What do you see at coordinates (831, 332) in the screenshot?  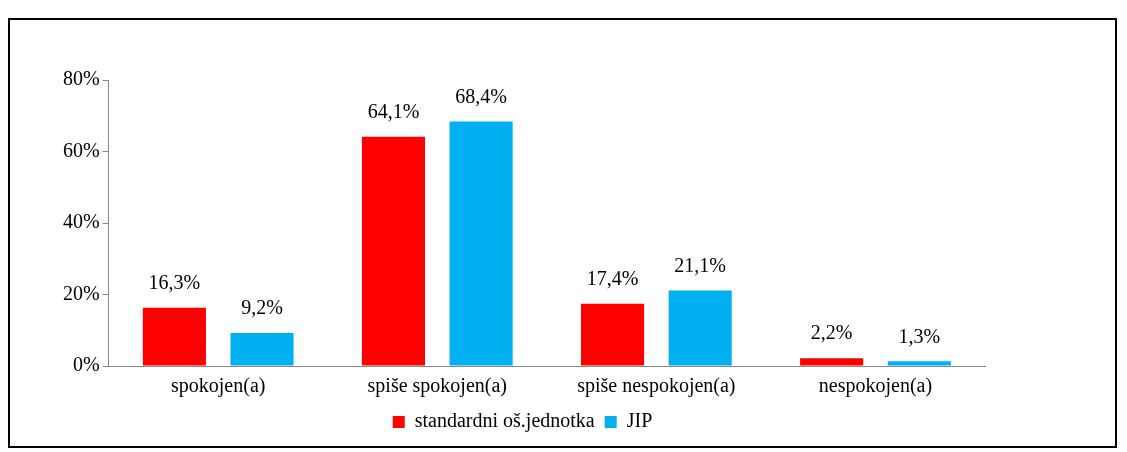 I see `data-label: 2,2%` at bounding box center [831, 332].